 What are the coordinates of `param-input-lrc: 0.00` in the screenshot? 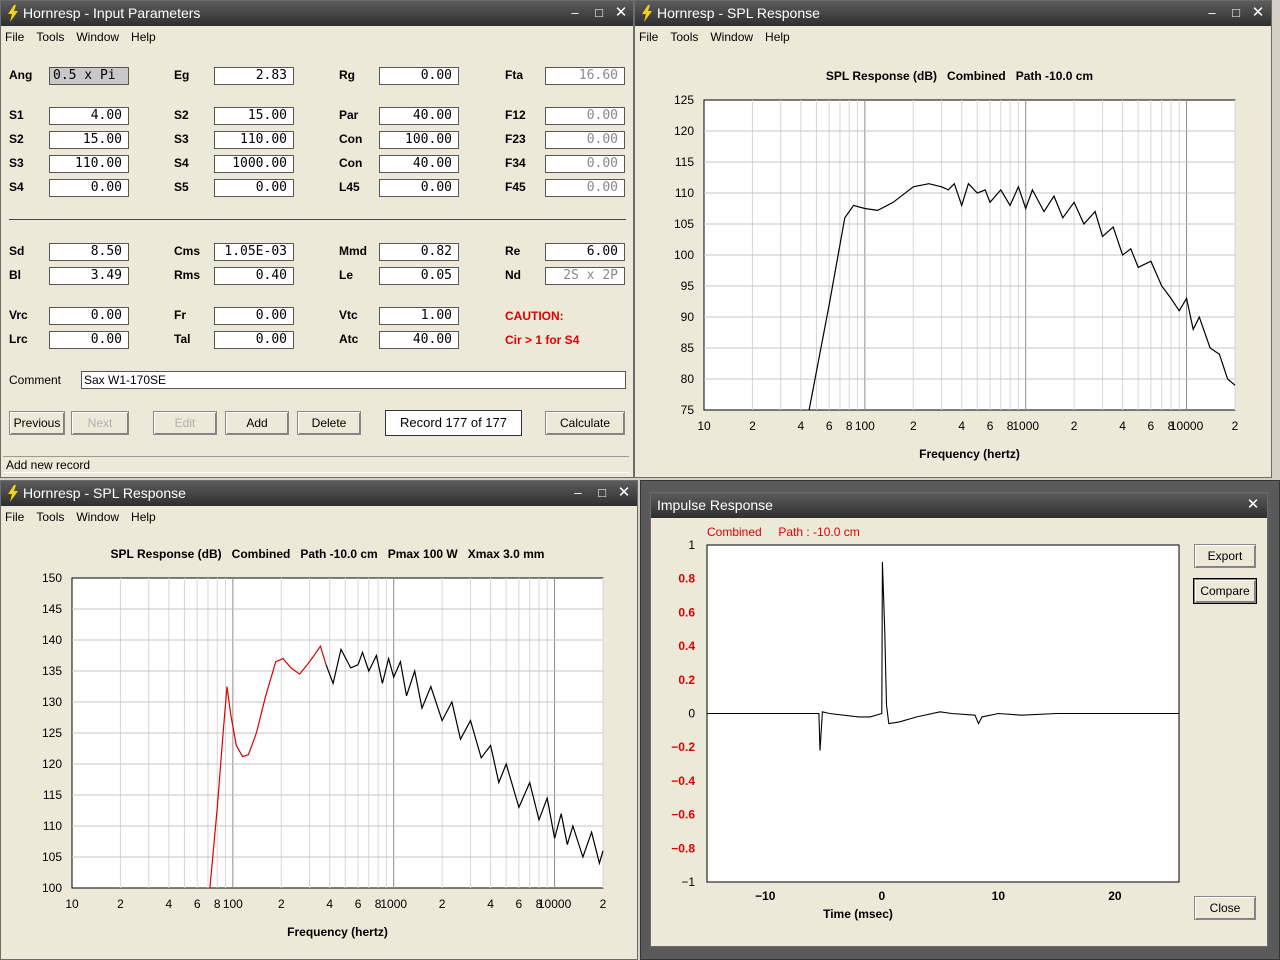 It's located at (89, 340).